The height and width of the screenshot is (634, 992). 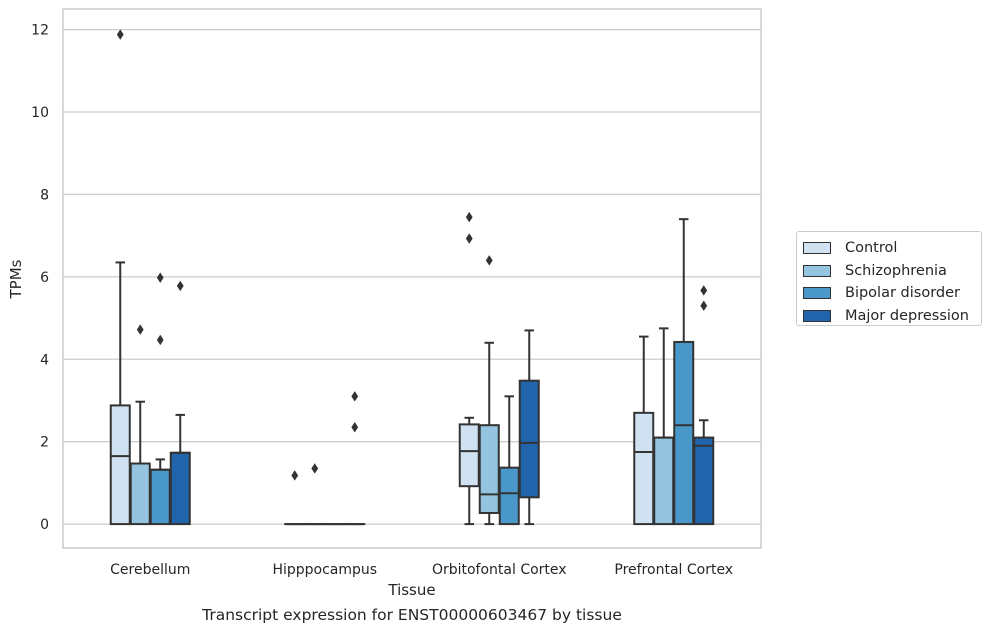 I want to click on y-tick-label: 0, so click(x=44, y=525).